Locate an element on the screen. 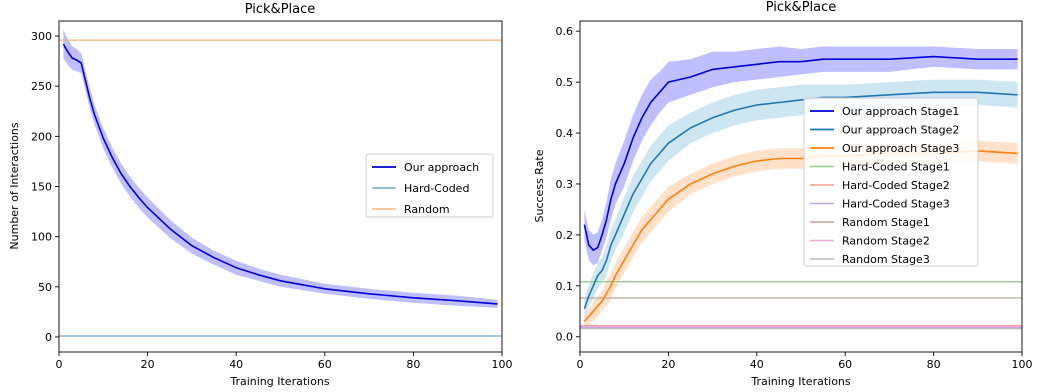 The image size is (1038, 392). y-axis-label: Success Rate is located at coordinates (539, 185).